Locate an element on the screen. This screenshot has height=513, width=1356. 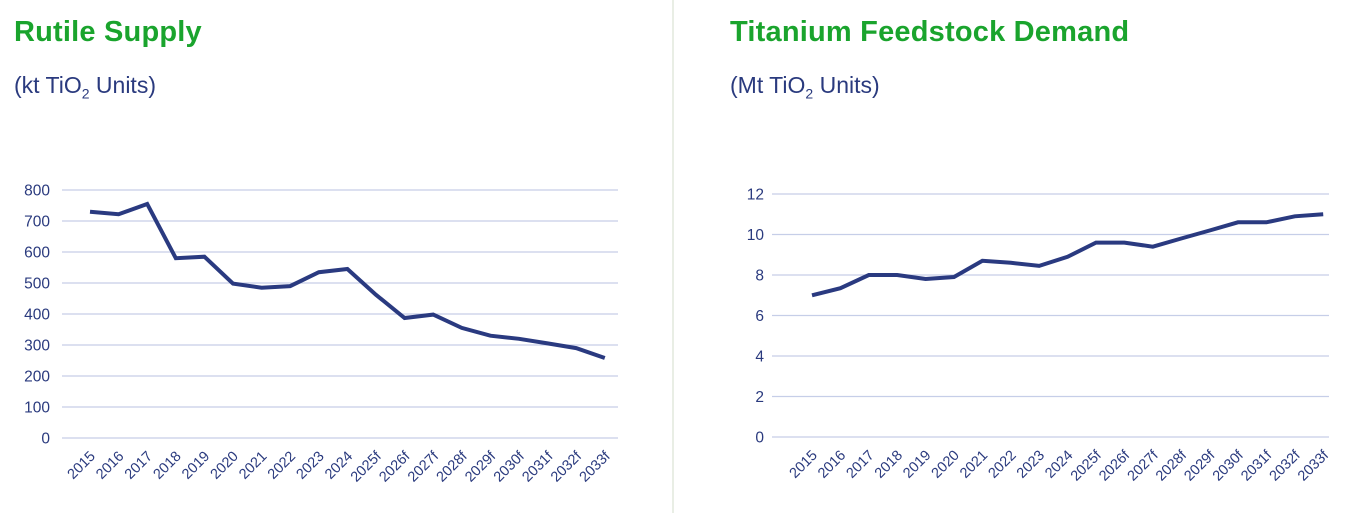
y-axis-tick-label: 800 is located at coordinates (37, 191).